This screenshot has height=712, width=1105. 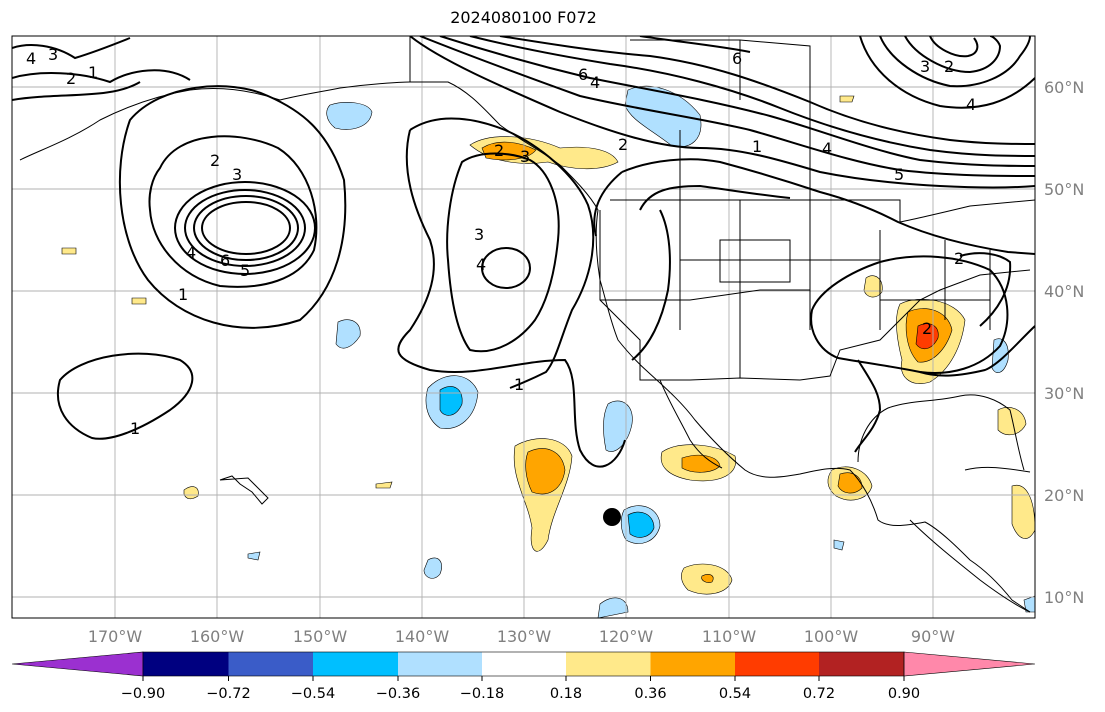 I want to click on lat-label: 30°N, so click(x=1064, y=393).